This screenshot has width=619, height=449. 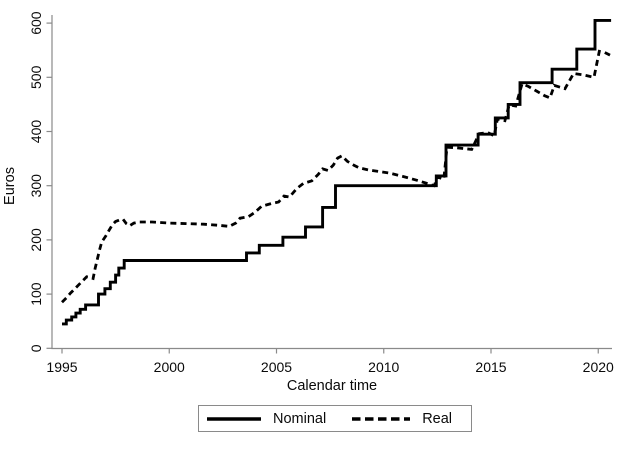 What do you see at coordinates (300, 418) in the screenshot?
I see `legend-label-nominal: Nominal` at bounding box center [300, 418].